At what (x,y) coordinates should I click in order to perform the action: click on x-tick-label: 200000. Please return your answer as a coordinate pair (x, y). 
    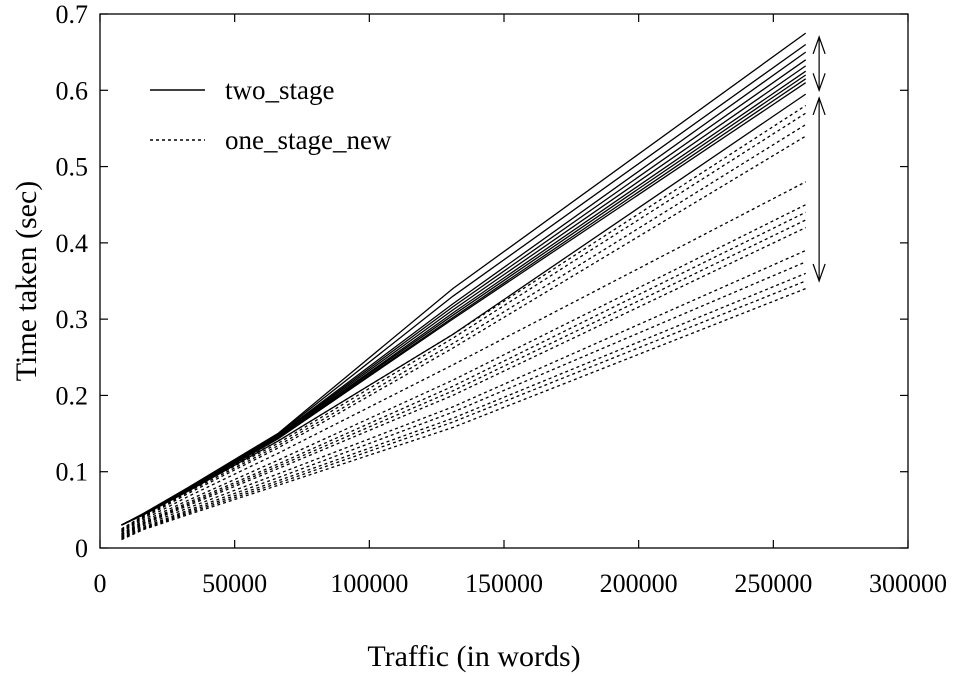
    Looking at the image, I should click on (639, 583).